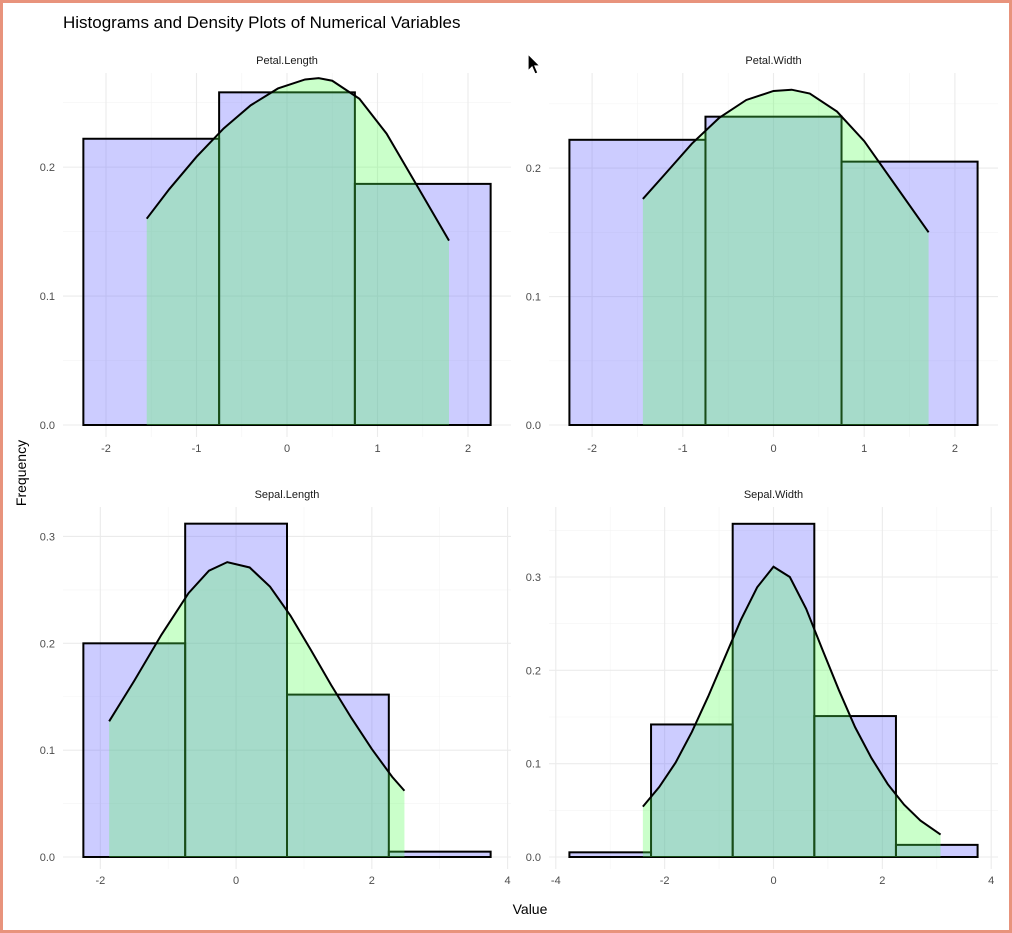  What do you see at coordinates (287, 495) in the screenshot?
I see `facet-title: Sepal.Length` at bounding box center [287, 495].